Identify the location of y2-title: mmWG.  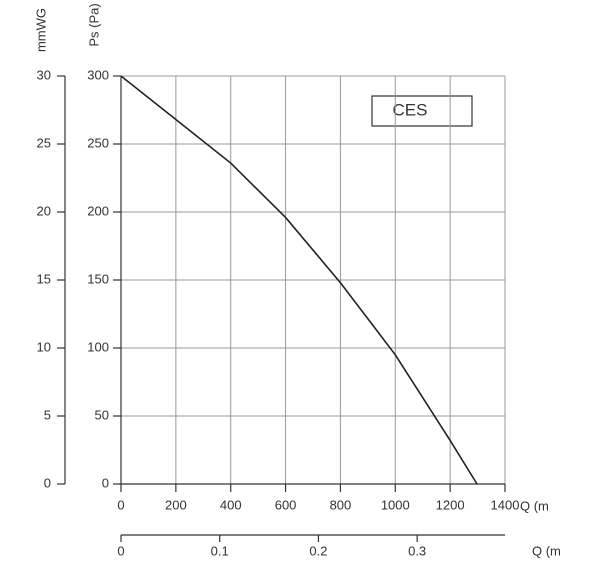
(40, 30).